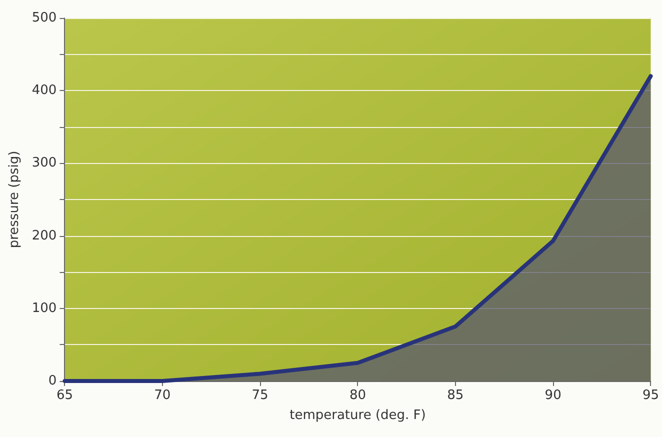 The width and height of the screenshot is (662, 437). Describe the element at coordinates (260, 395) in the screenshot. I see `x-tick-label: 75` at that location.